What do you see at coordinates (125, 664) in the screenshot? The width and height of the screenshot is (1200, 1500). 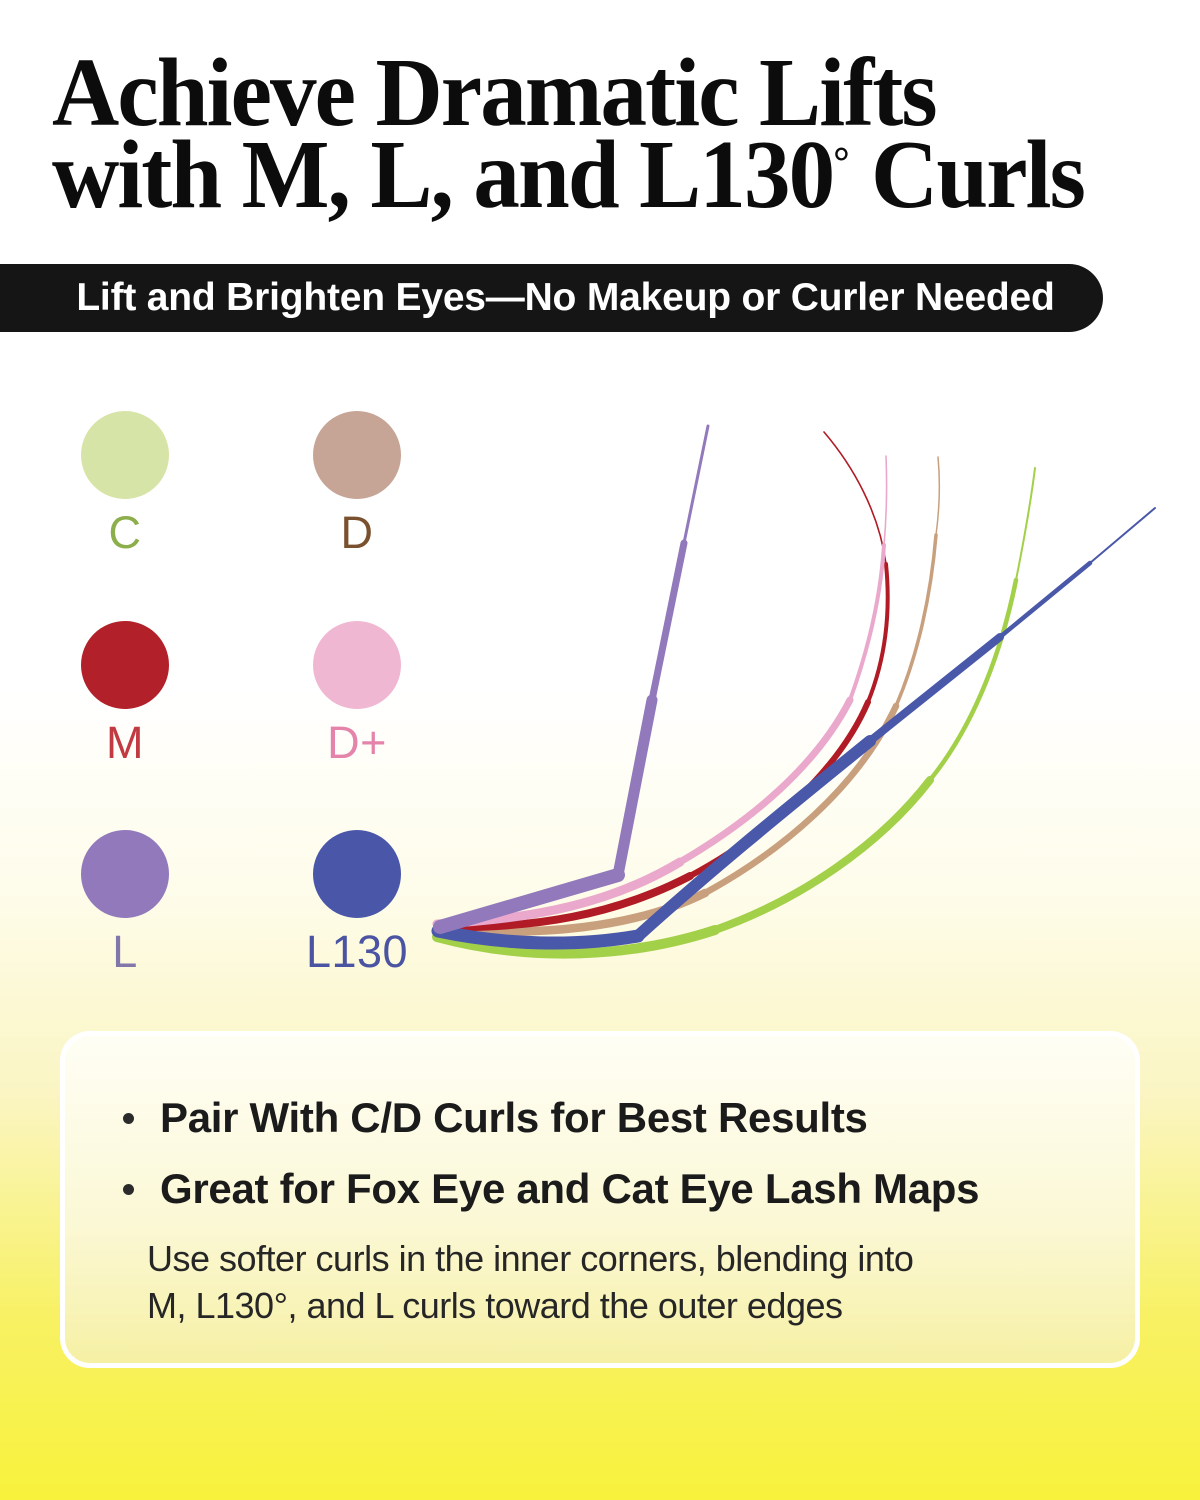 I see `curl-m-swatch` at bounding box center [125, 664].